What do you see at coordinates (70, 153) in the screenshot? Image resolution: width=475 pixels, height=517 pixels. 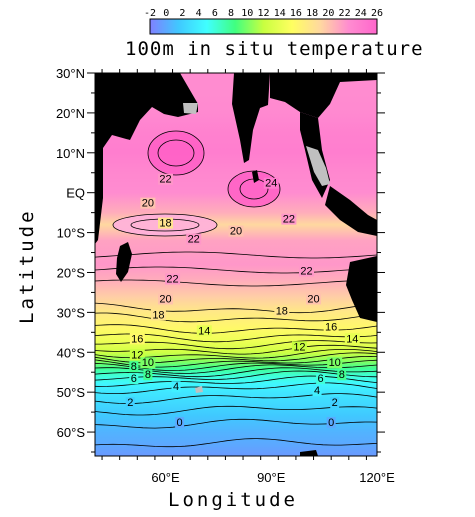 I see `y-tick-label: 10°N` at bounding box center [70, 153].